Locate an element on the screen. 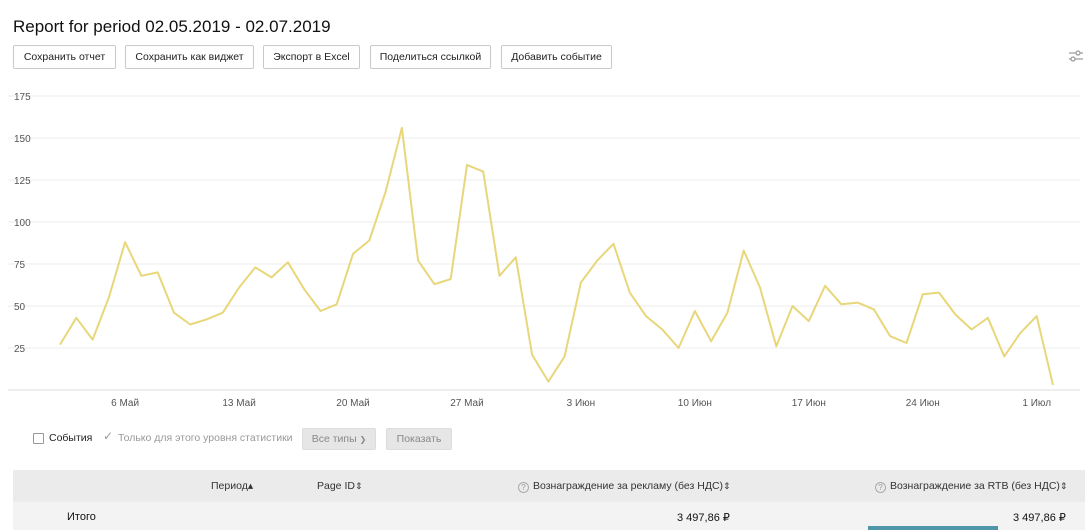 The image size is (1090, 530). y-tick-label: 100 is located at coordinates (22, 223).